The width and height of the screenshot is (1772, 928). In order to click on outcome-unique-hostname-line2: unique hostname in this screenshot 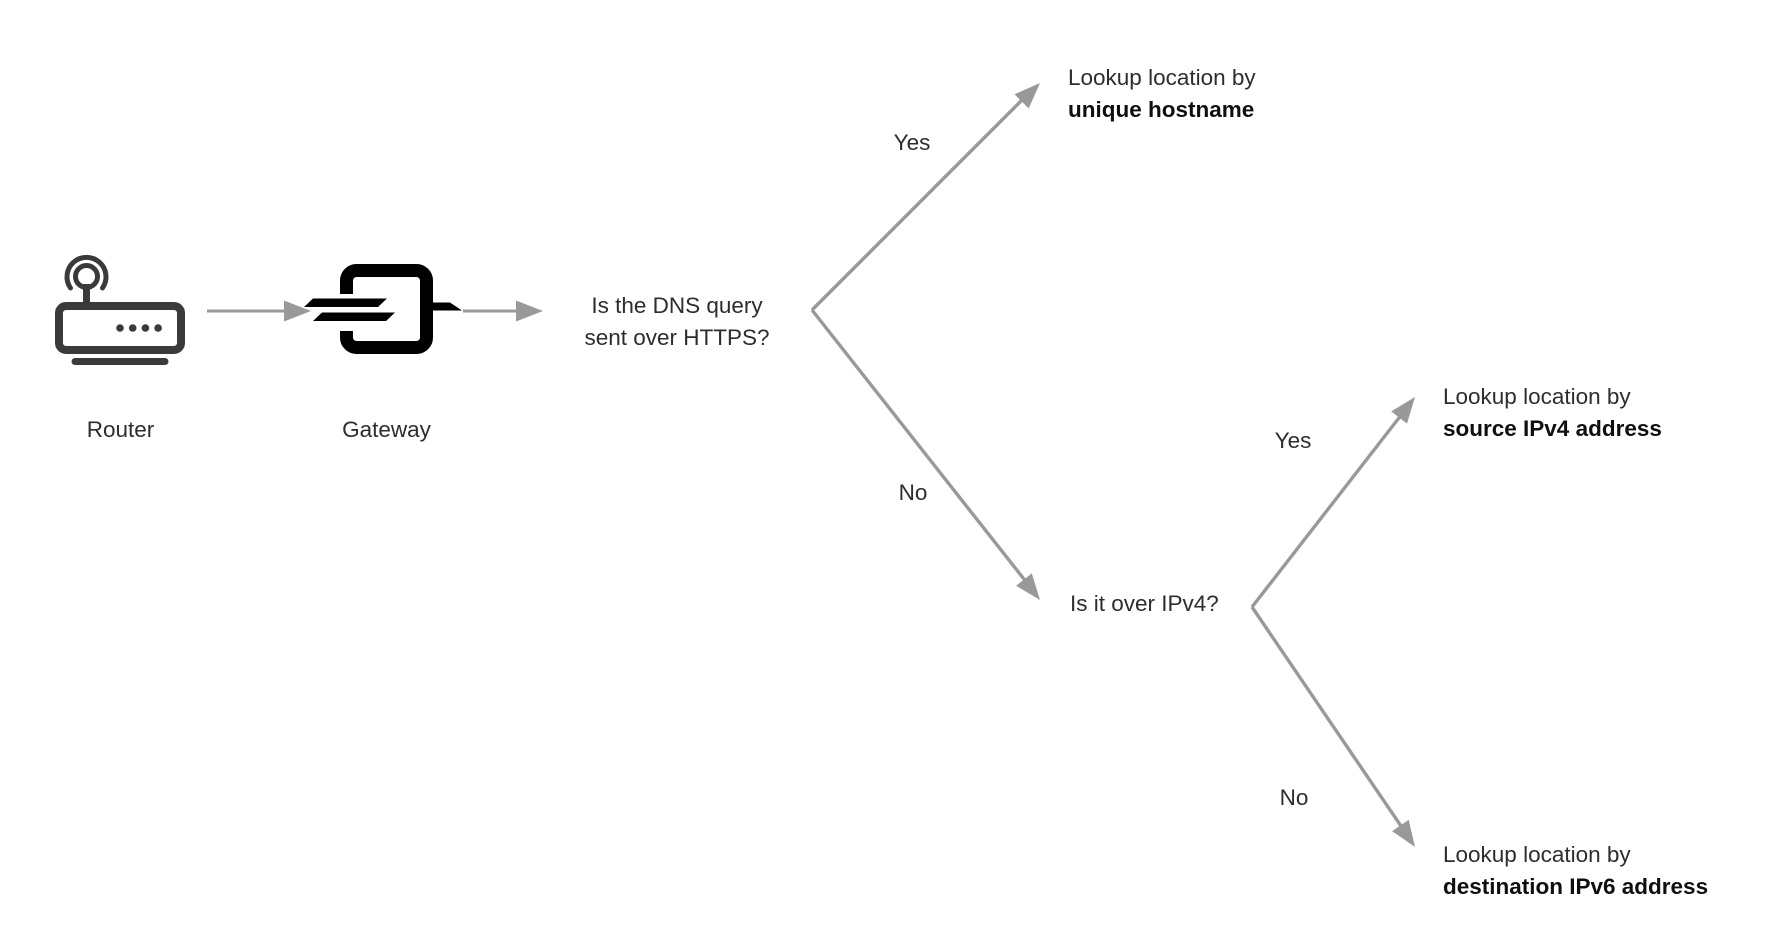, I will do `click(1161, 109)`.